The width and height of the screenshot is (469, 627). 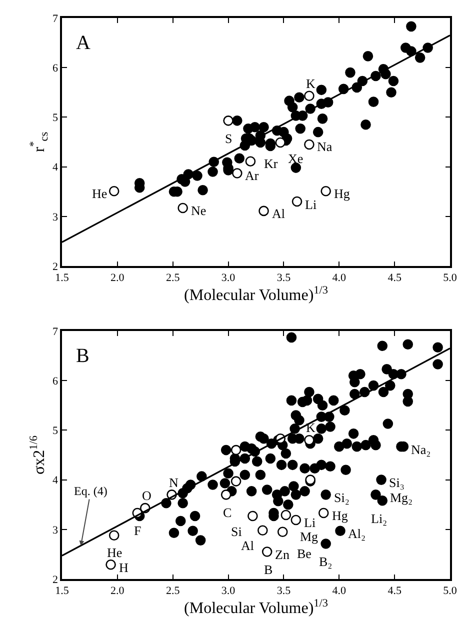 I want to click on annotation: Zn, so click(x=282, y=554).